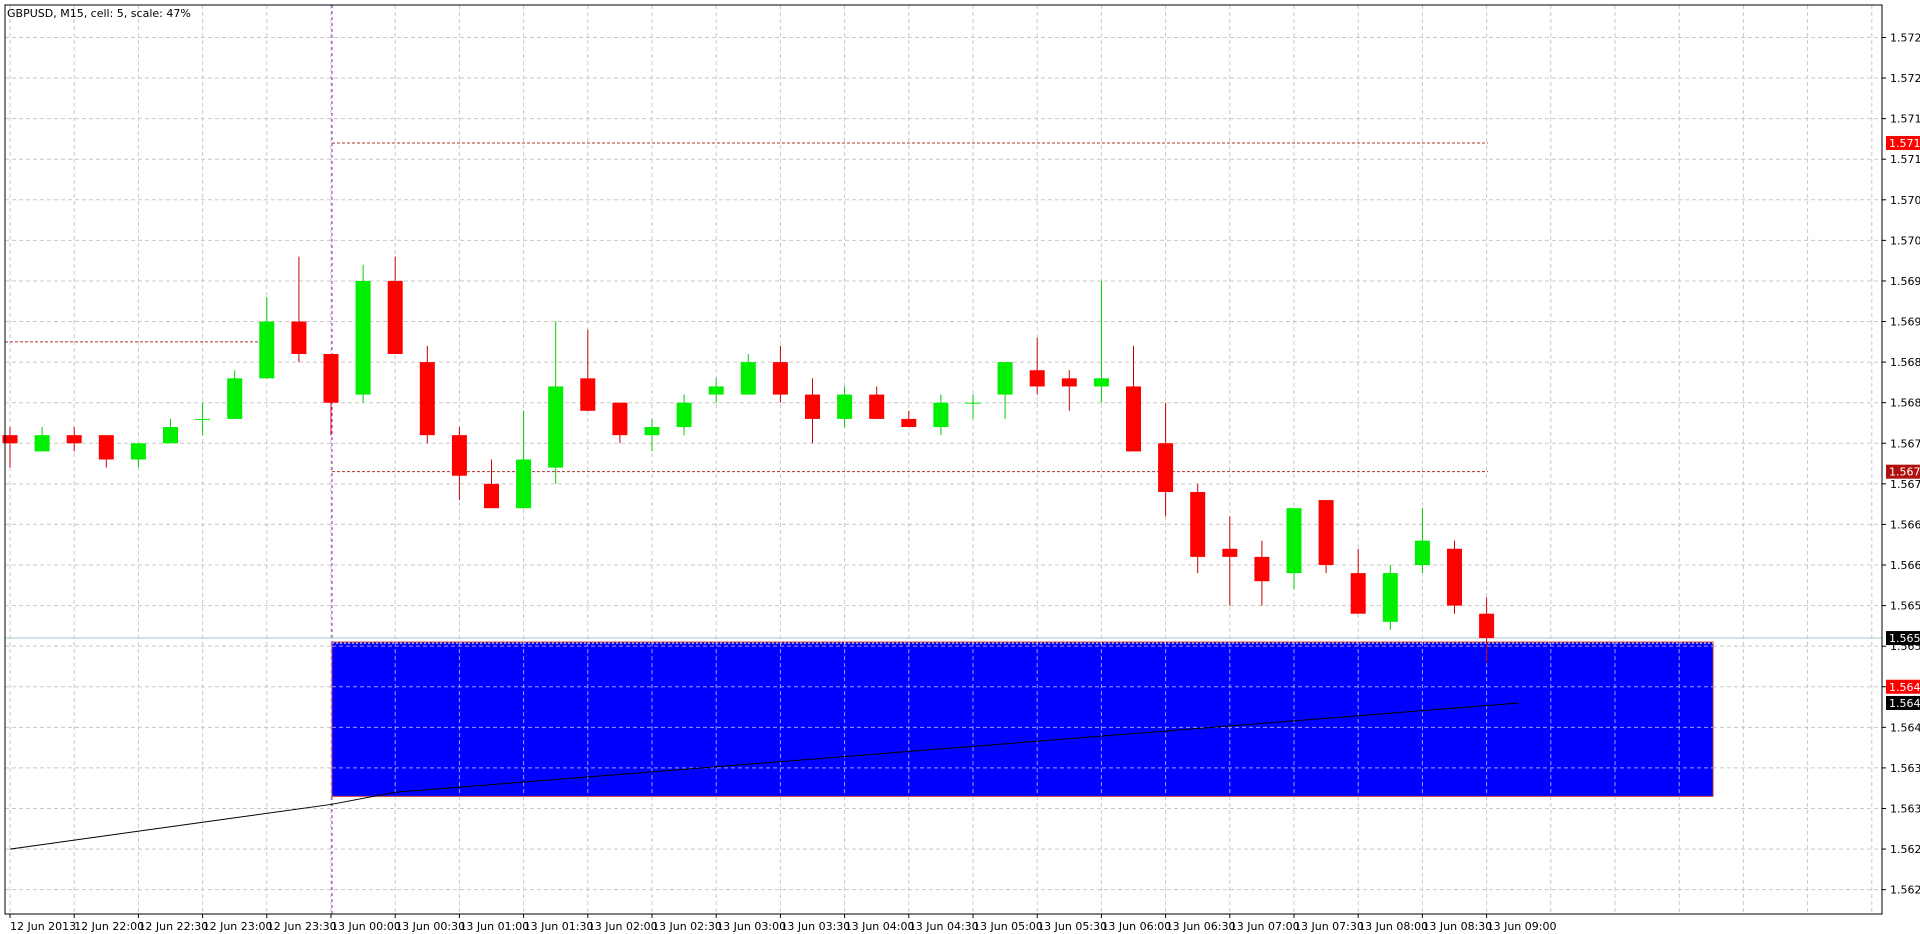 The width and height of the screenshot is (1920, 934). Describe the element at coordinates (1904, 703) in the screenshot. I see `ma-price-label-text: 1.5643` at that location.